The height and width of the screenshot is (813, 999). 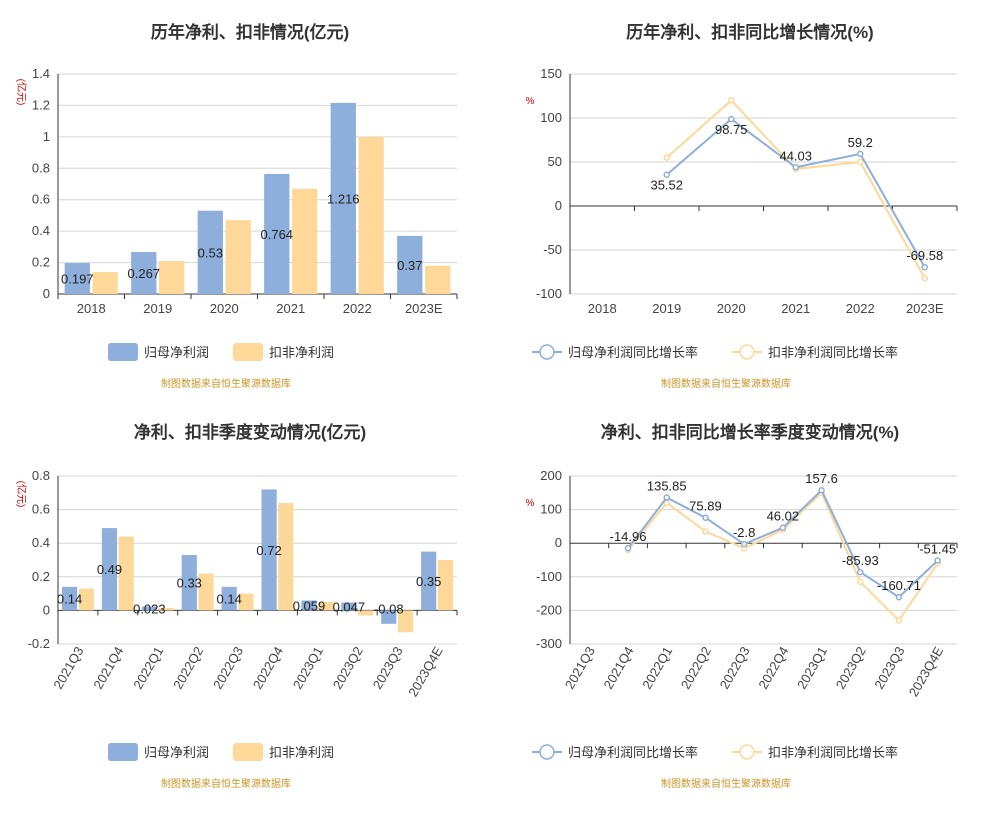 What do you see at coordinates (549, 609) in the screenshot?
I see `y-tick-label: -200` at bounding box center [549, 609].